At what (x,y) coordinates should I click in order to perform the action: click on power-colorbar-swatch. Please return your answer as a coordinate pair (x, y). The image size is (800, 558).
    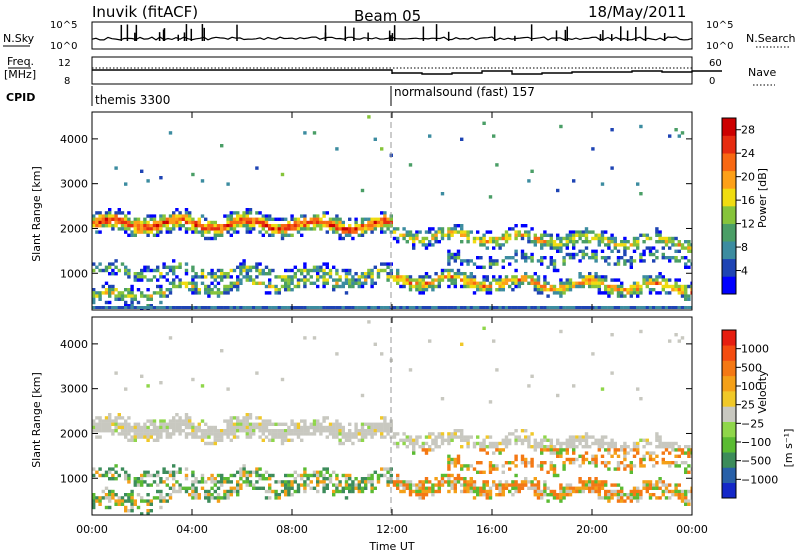
    Looking at the image, I should click on (729, 162).